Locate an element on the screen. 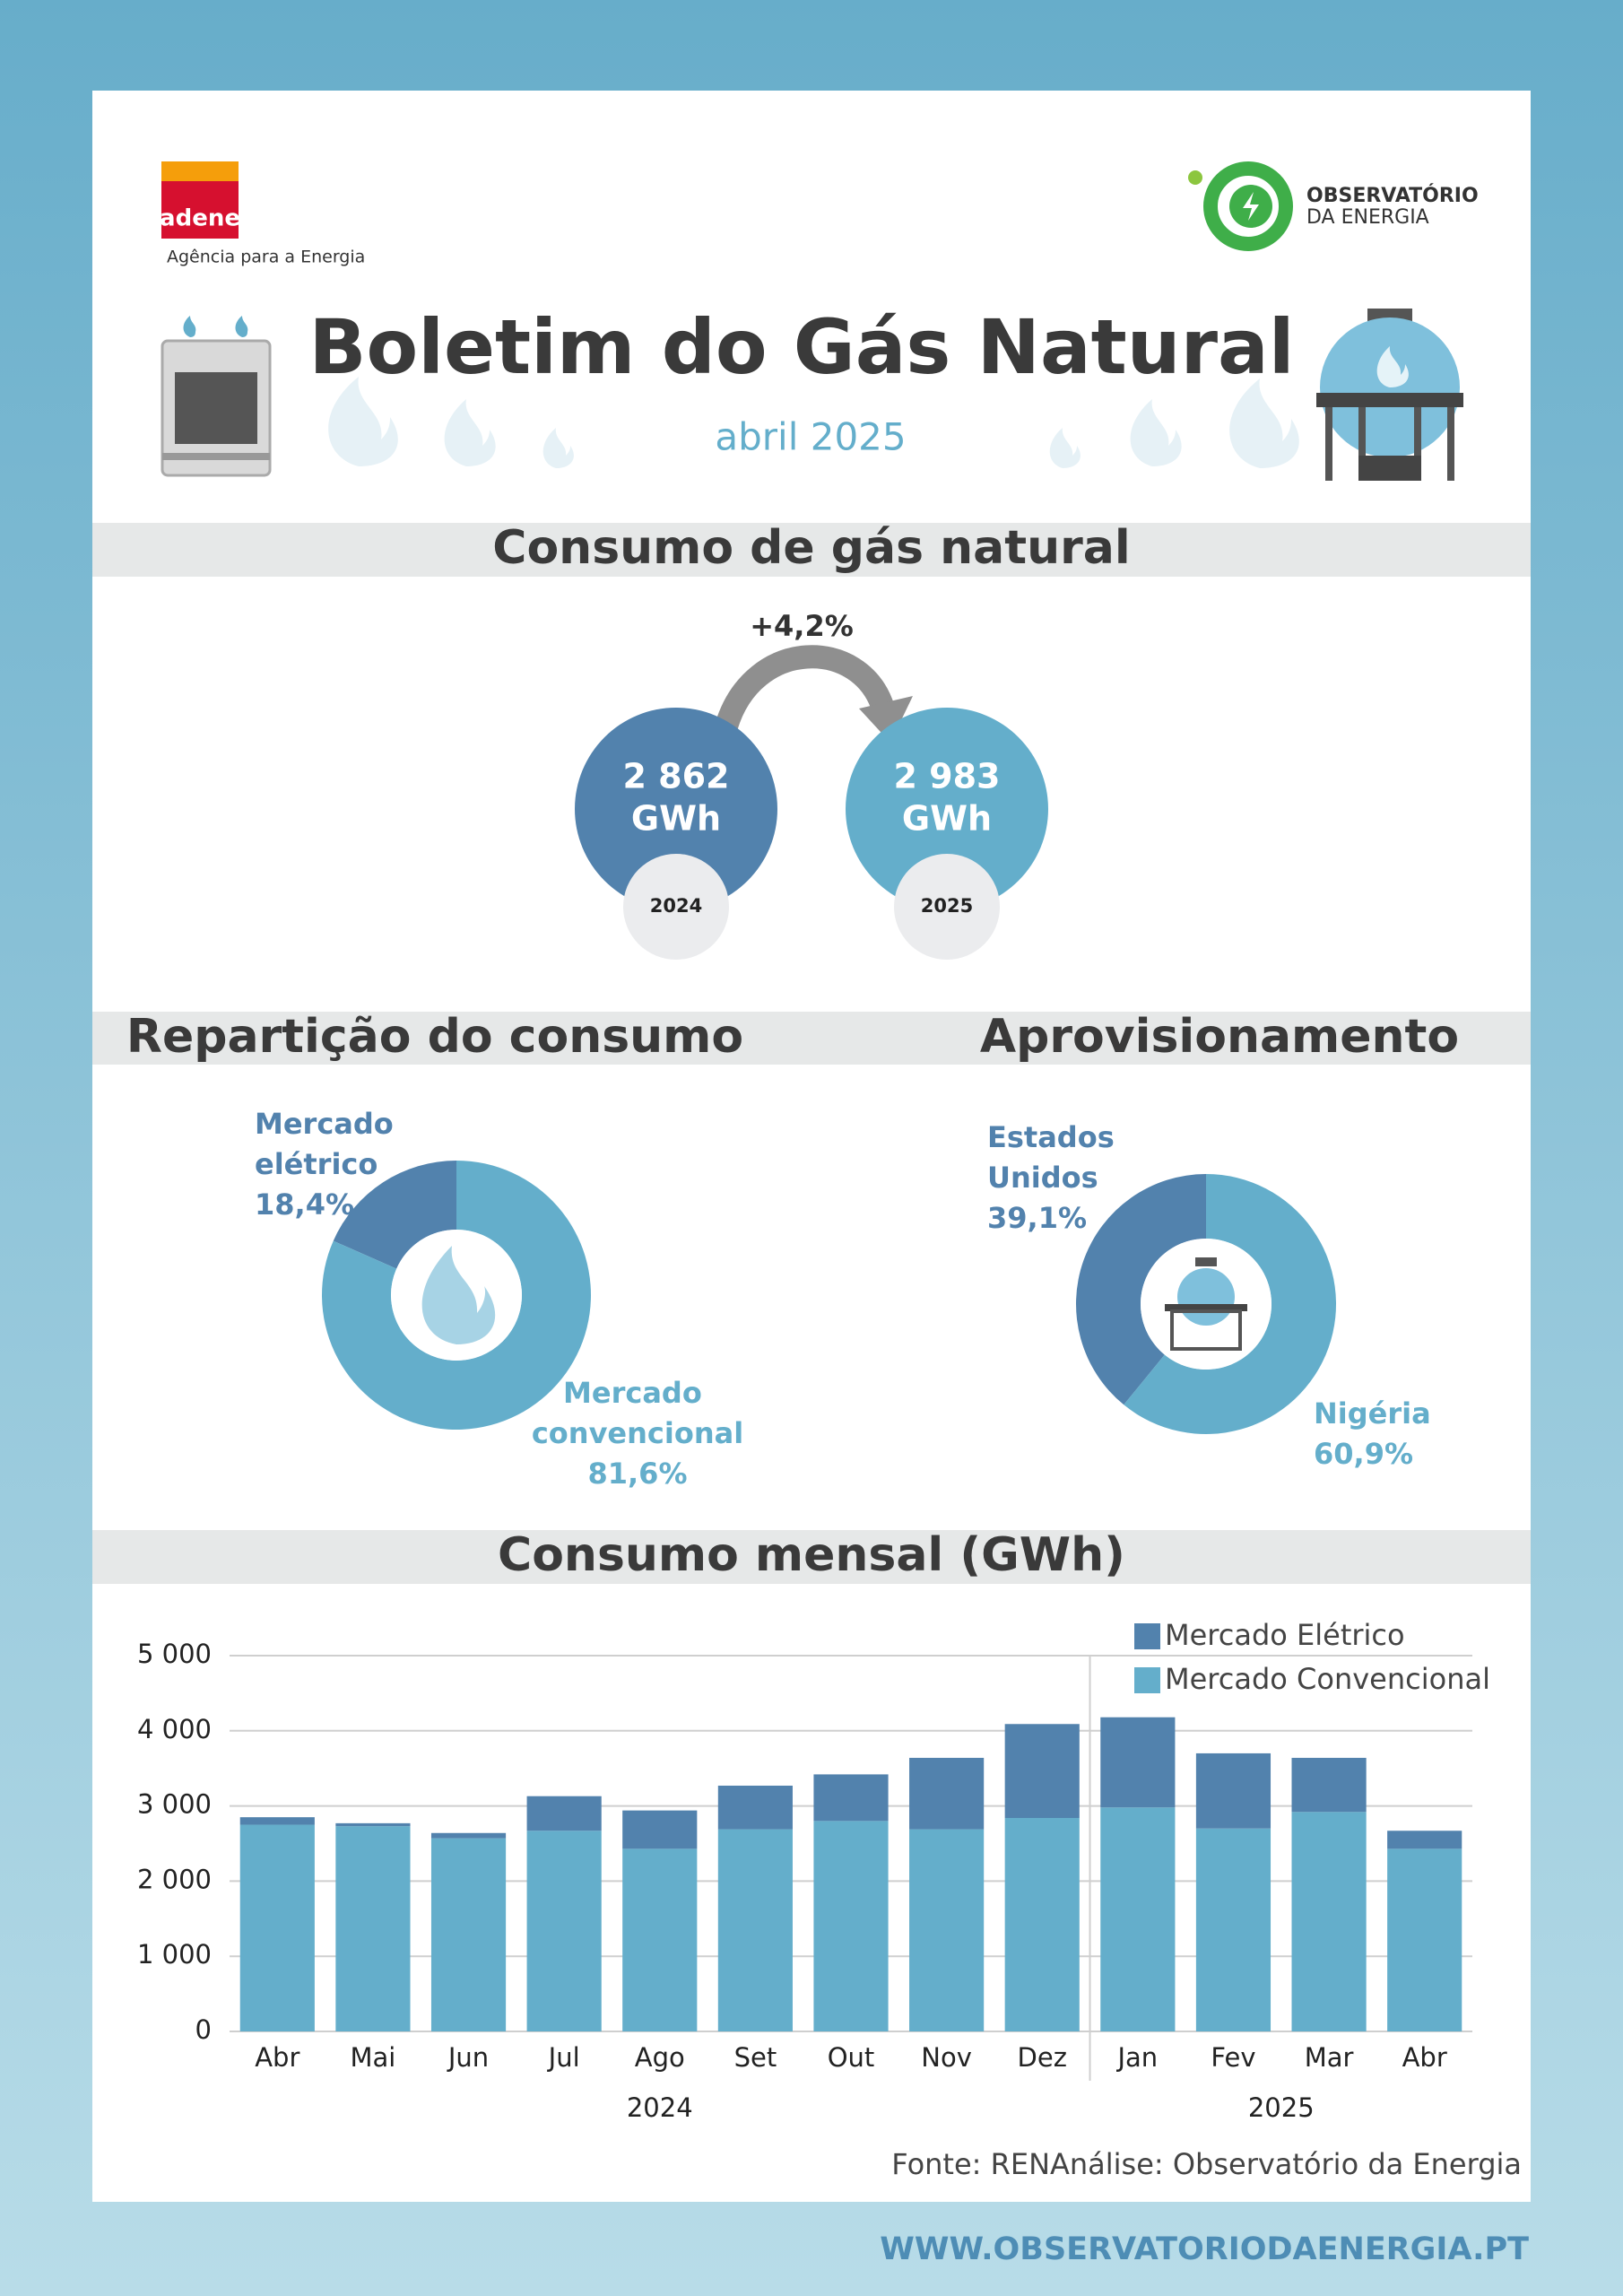 This screenshot has width=1623, height=2296. x-tick-label: Jun is located at coordinates (468, 2057).